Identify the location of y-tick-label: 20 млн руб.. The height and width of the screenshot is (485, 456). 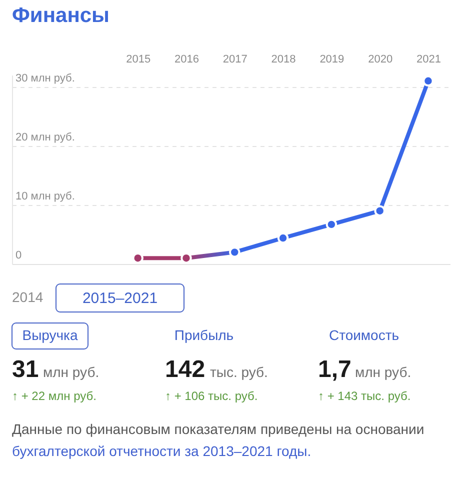
(45, 137).